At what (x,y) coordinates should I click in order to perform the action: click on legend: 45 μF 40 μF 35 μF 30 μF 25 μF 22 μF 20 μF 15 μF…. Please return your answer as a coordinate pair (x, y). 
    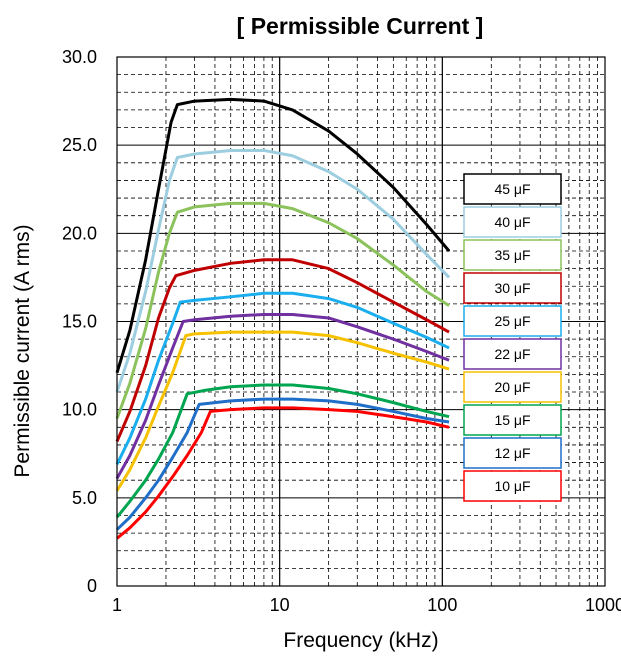
    Looking at the image, I should click on (512, 337).